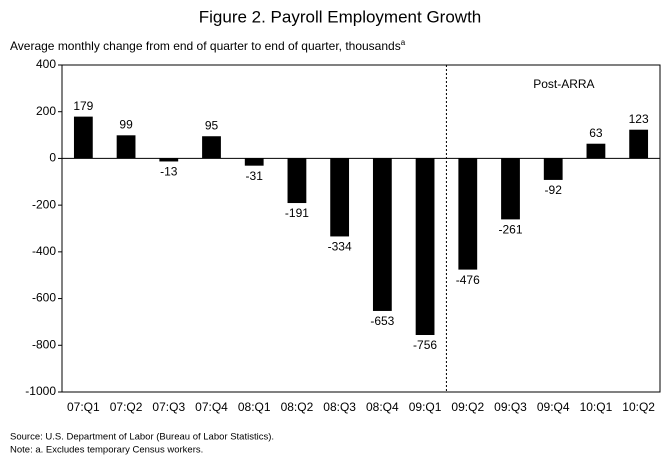 The width and height of the screenshot is (663, 460). What do you see at coordinates (297, 213) in the screenshot?
I see `data-label: -191` at bounding box center [297, 213].